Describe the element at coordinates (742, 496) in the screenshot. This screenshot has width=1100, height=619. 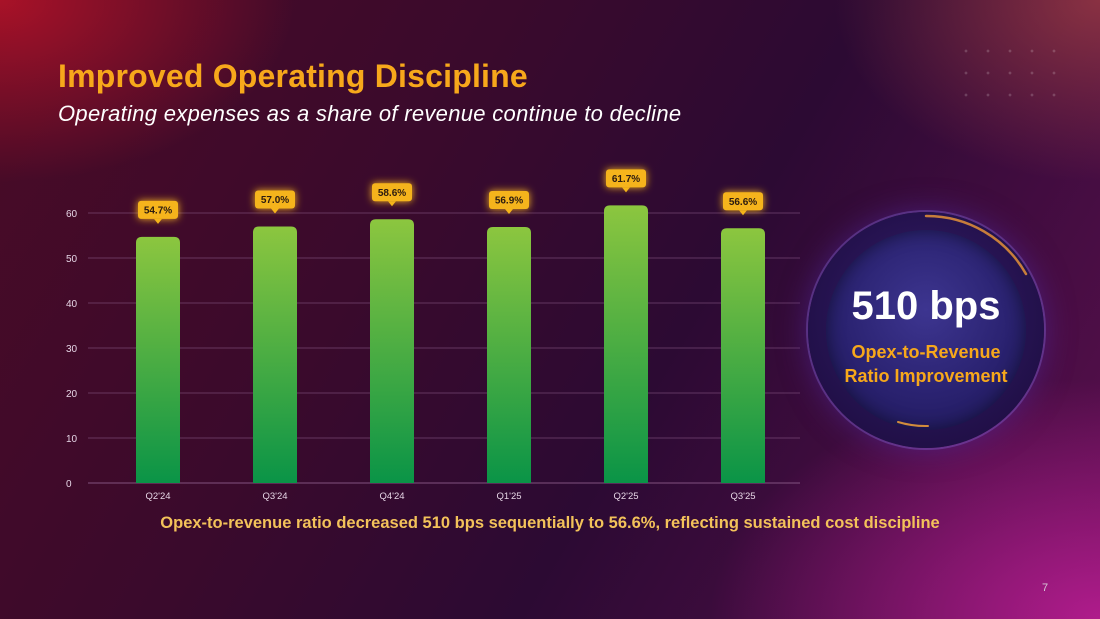
I see `x-tick-label: Q3'25` at that location.